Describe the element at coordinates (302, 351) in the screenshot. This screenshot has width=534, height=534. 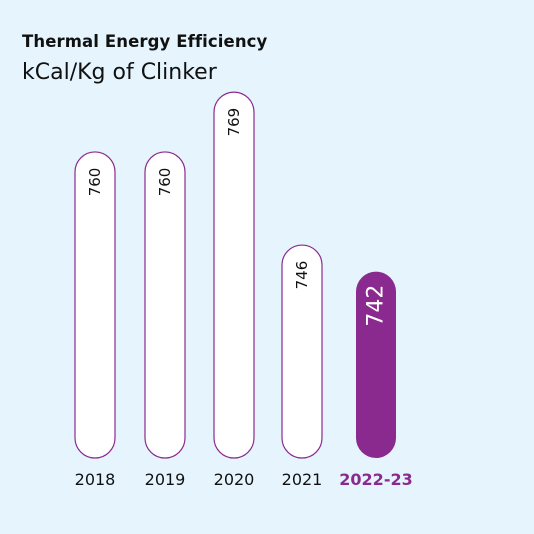
I see `bar-2021` at that location.